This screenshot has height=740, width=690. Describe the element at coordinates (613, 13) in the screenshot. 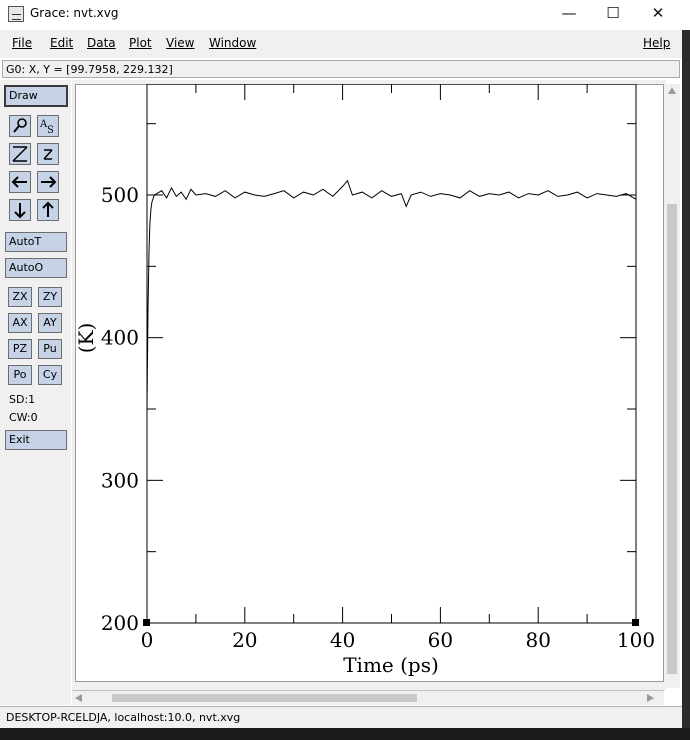

I see `maximize-button: ☐` at that location.